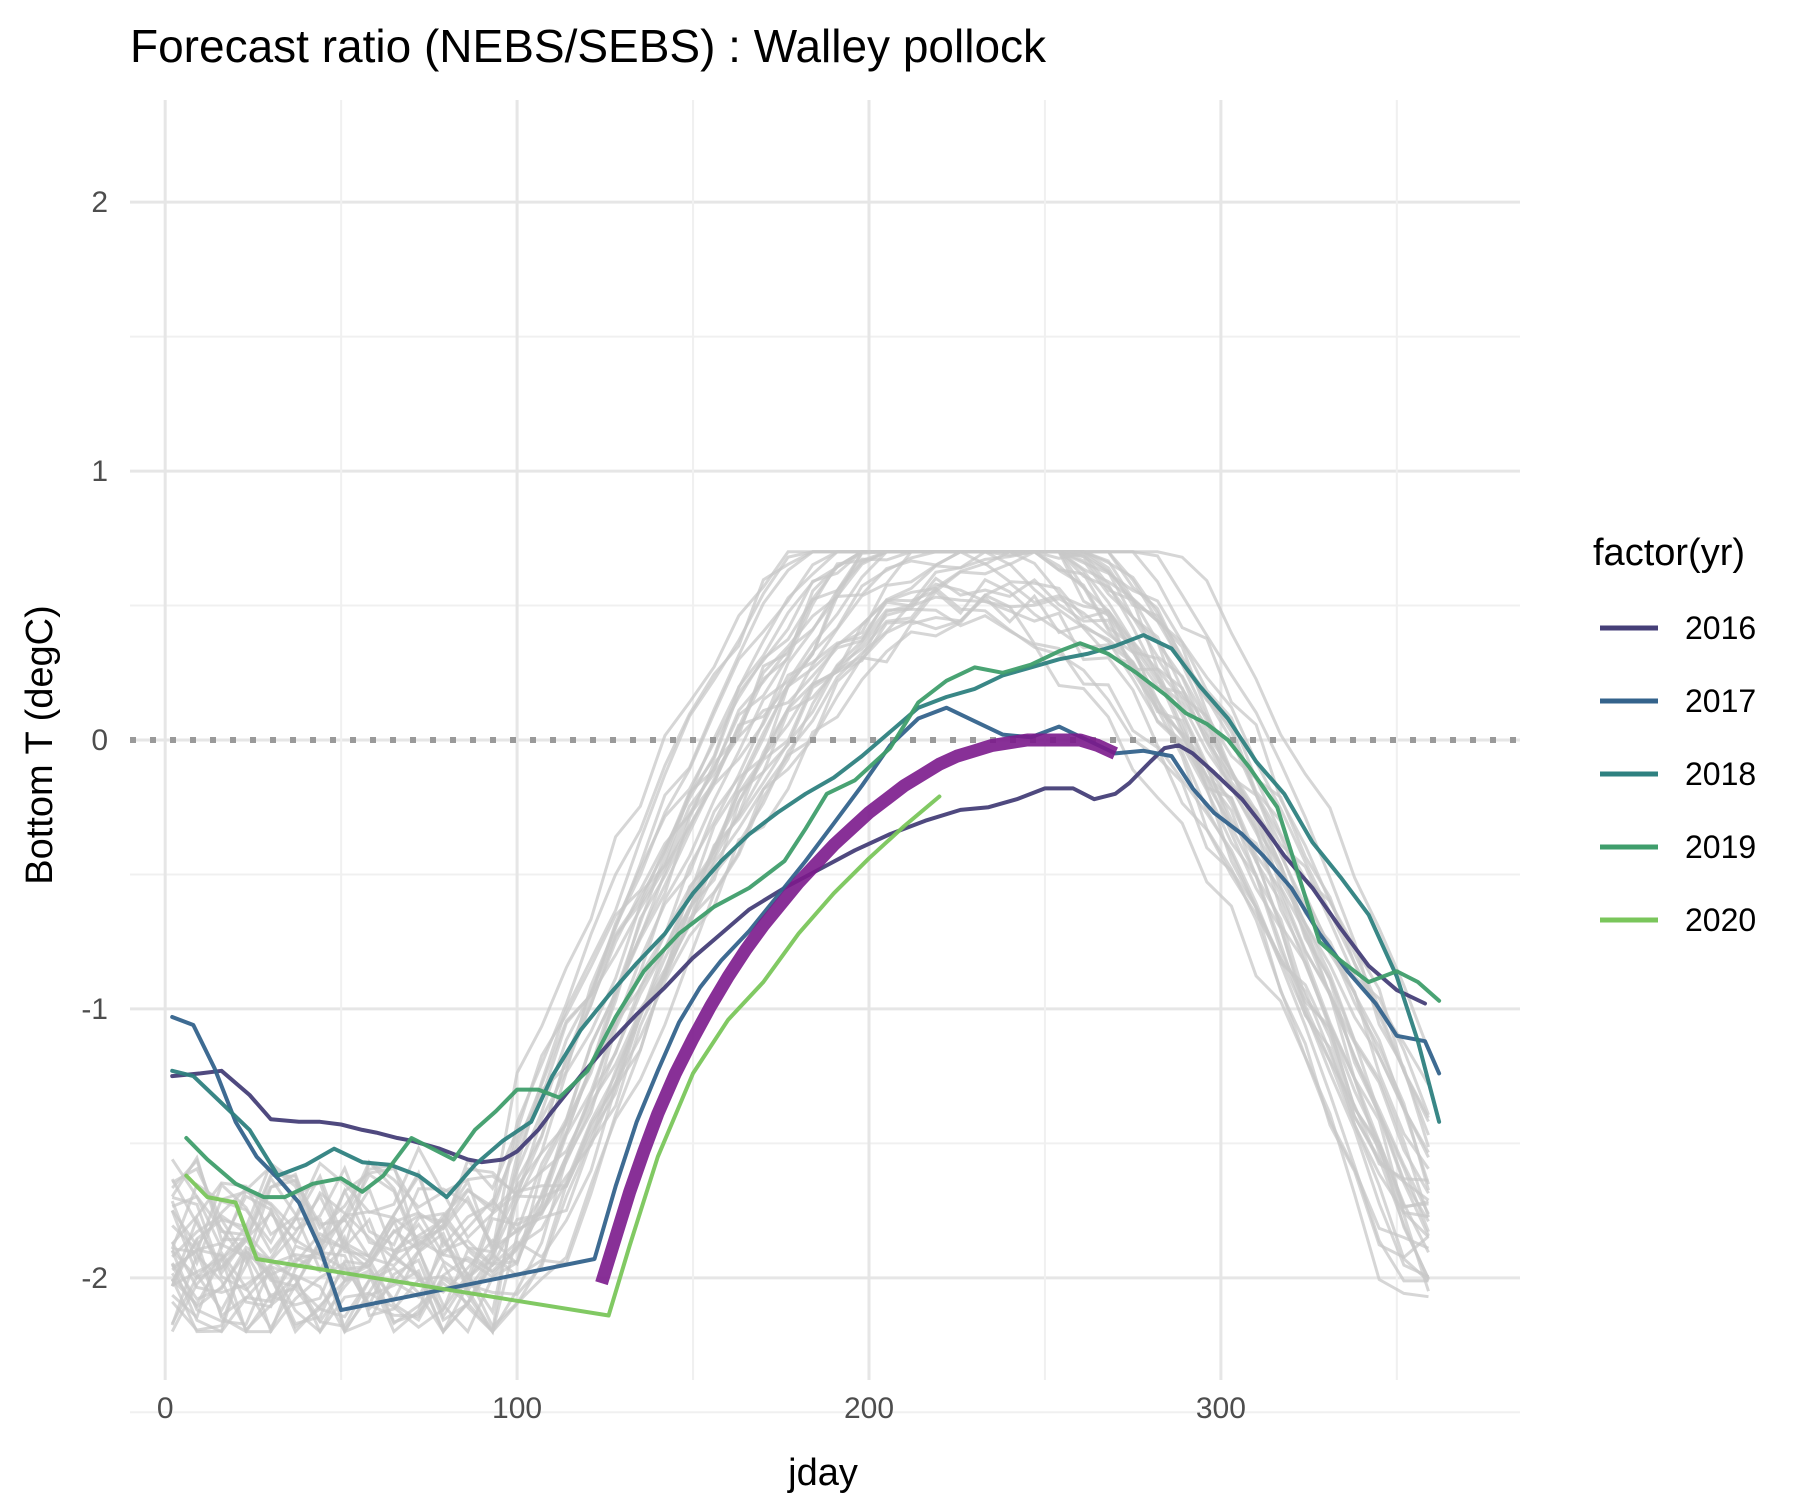 Image resolution: width=1800 pixels, height=1500 pixels. Describe the element at coordinates (563, 1056) in the screenshot. I see `series-line-2020` at that location.